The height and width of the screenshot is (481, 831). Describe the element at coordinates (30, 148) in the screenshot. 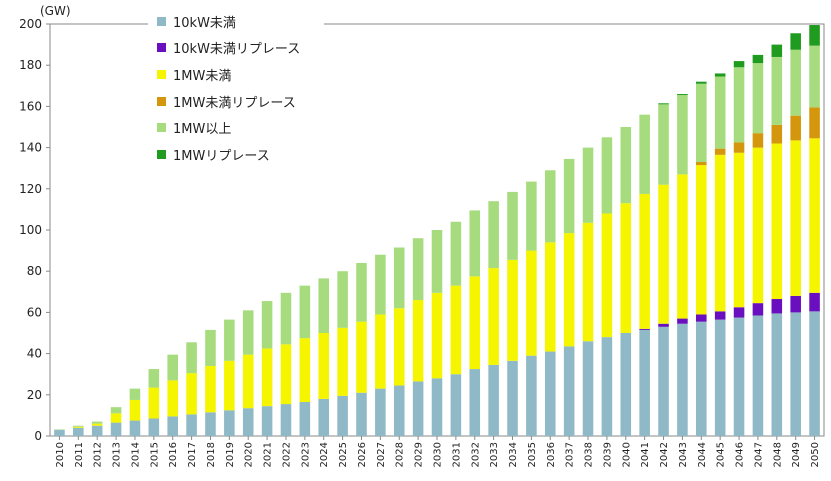

I see `y-tick-label: 140` at that location.